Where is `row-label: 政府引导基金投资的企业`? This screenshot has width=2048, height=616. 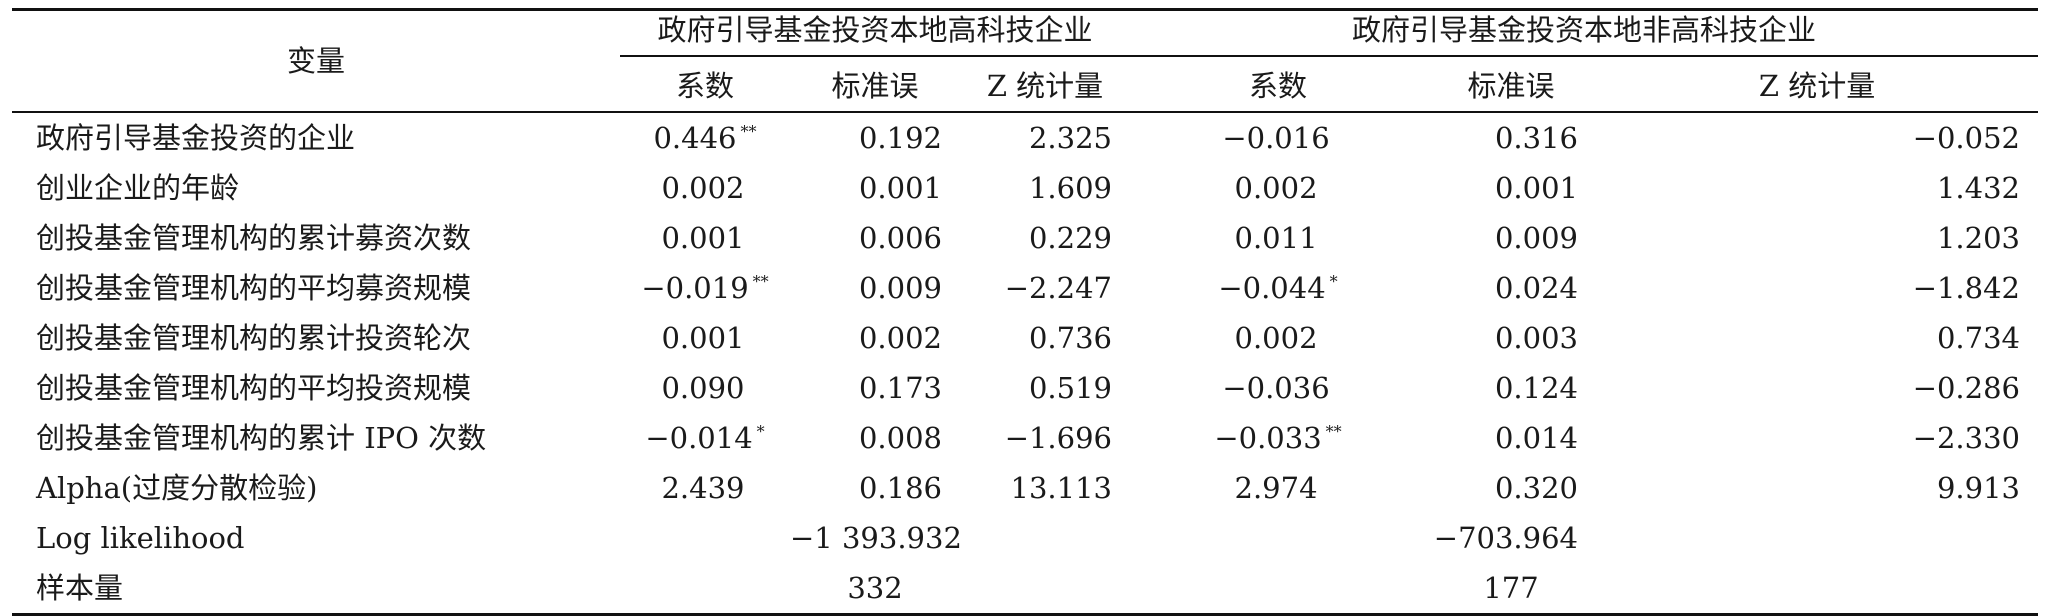 row-label: 政府引导基金投资的企业 is located at coordinates (196, 137).